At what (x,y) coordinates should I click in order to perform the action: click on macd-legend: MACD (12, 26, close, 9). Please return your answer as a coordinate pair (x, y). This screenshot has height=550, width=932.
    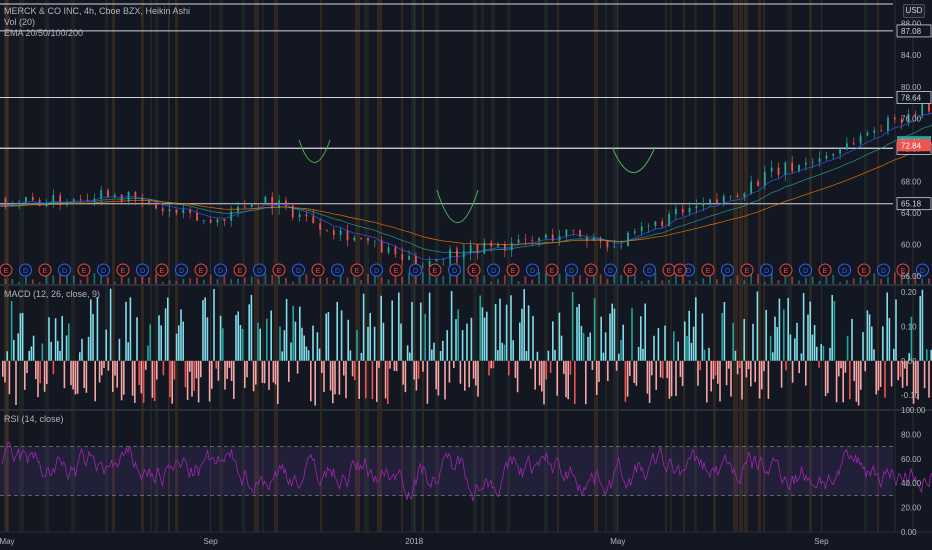
    Looking at the image, I should click on (52, 294).